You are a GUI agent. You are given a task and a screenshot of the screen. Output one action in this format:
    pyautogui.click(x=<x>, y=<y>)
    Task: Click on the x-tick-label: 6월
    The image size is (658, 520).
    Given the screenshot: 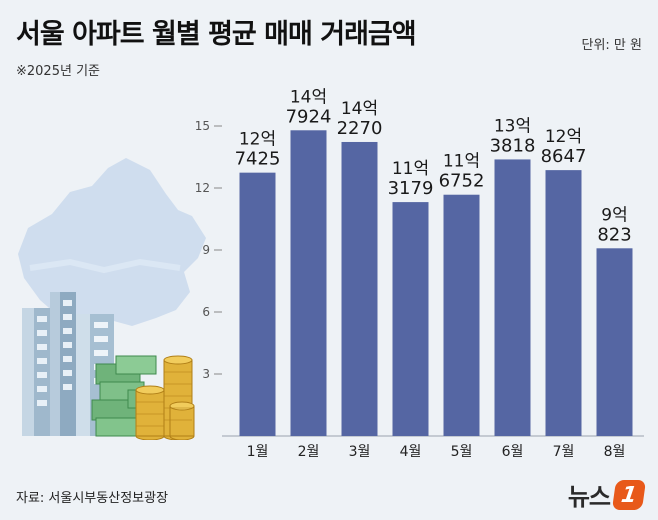 What is the action you would take?
    pyautogui.click(x=513, y=452)
    